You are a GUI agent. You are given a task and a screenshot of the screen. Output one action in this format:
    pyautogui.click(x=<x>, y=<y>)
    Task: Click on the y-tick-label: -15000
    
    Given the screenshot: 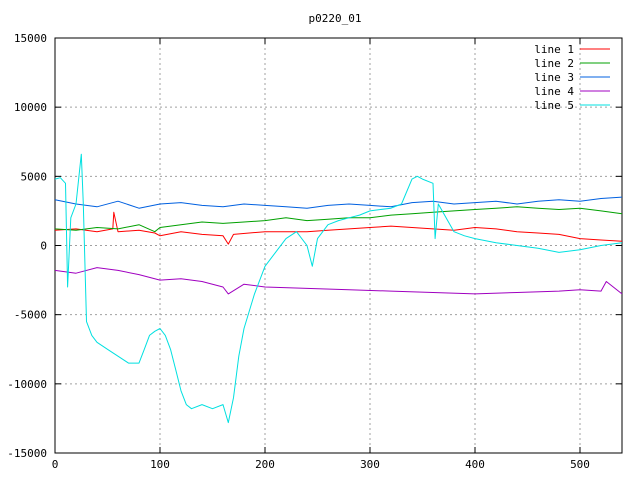 What is the action you would take?
    pyautogui.click(x=27, y=453)
    